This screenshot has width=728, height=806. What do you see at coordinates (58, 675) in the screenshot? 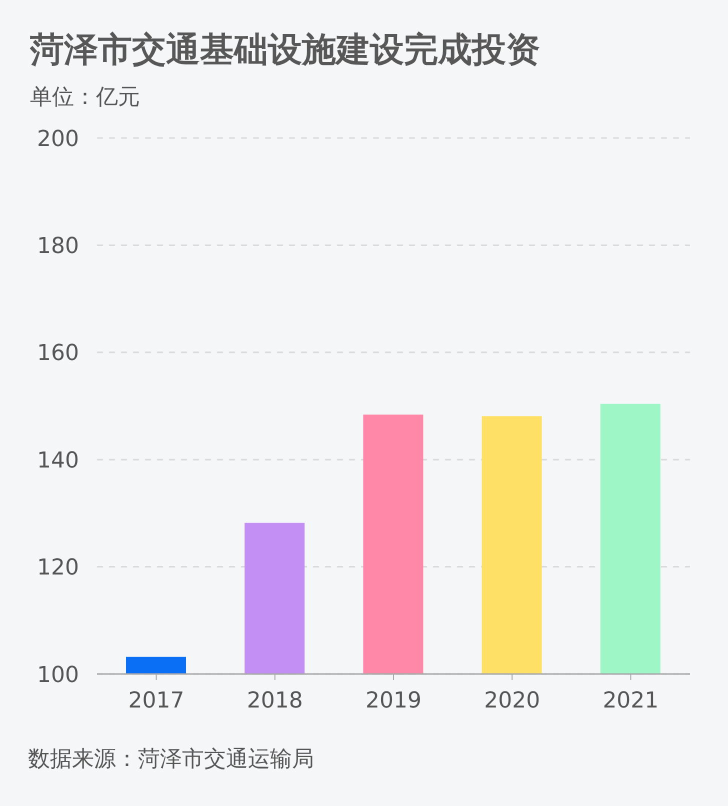
I see `y-tick-label: 100` at bounding box center [58, 675].